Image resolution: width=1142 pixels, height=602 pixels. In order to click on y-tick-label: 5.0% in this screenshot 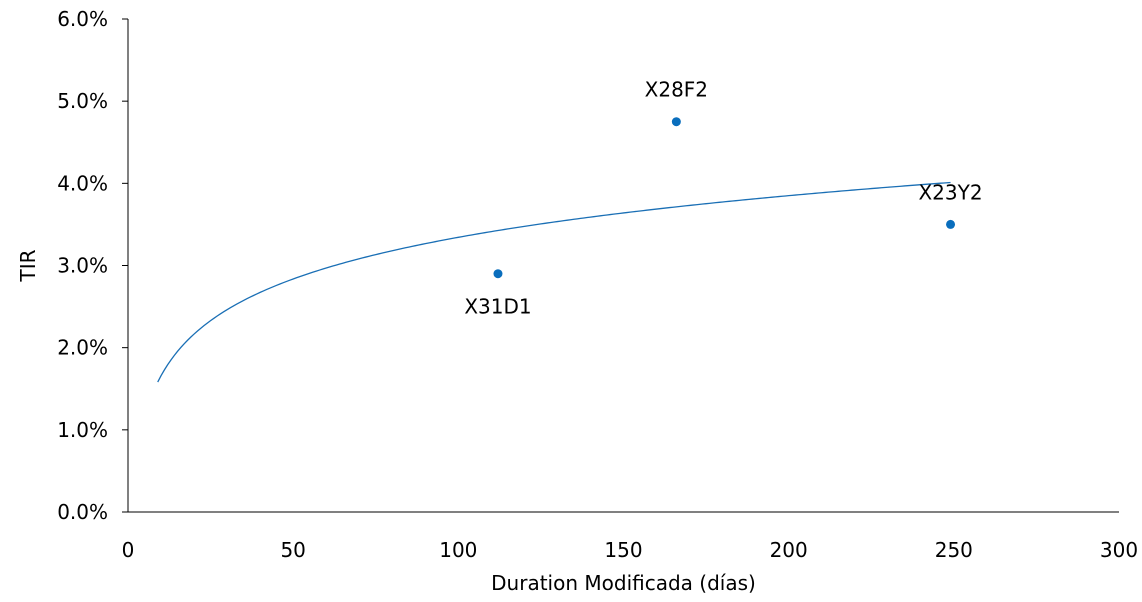, I will do `click(82, 101)`.